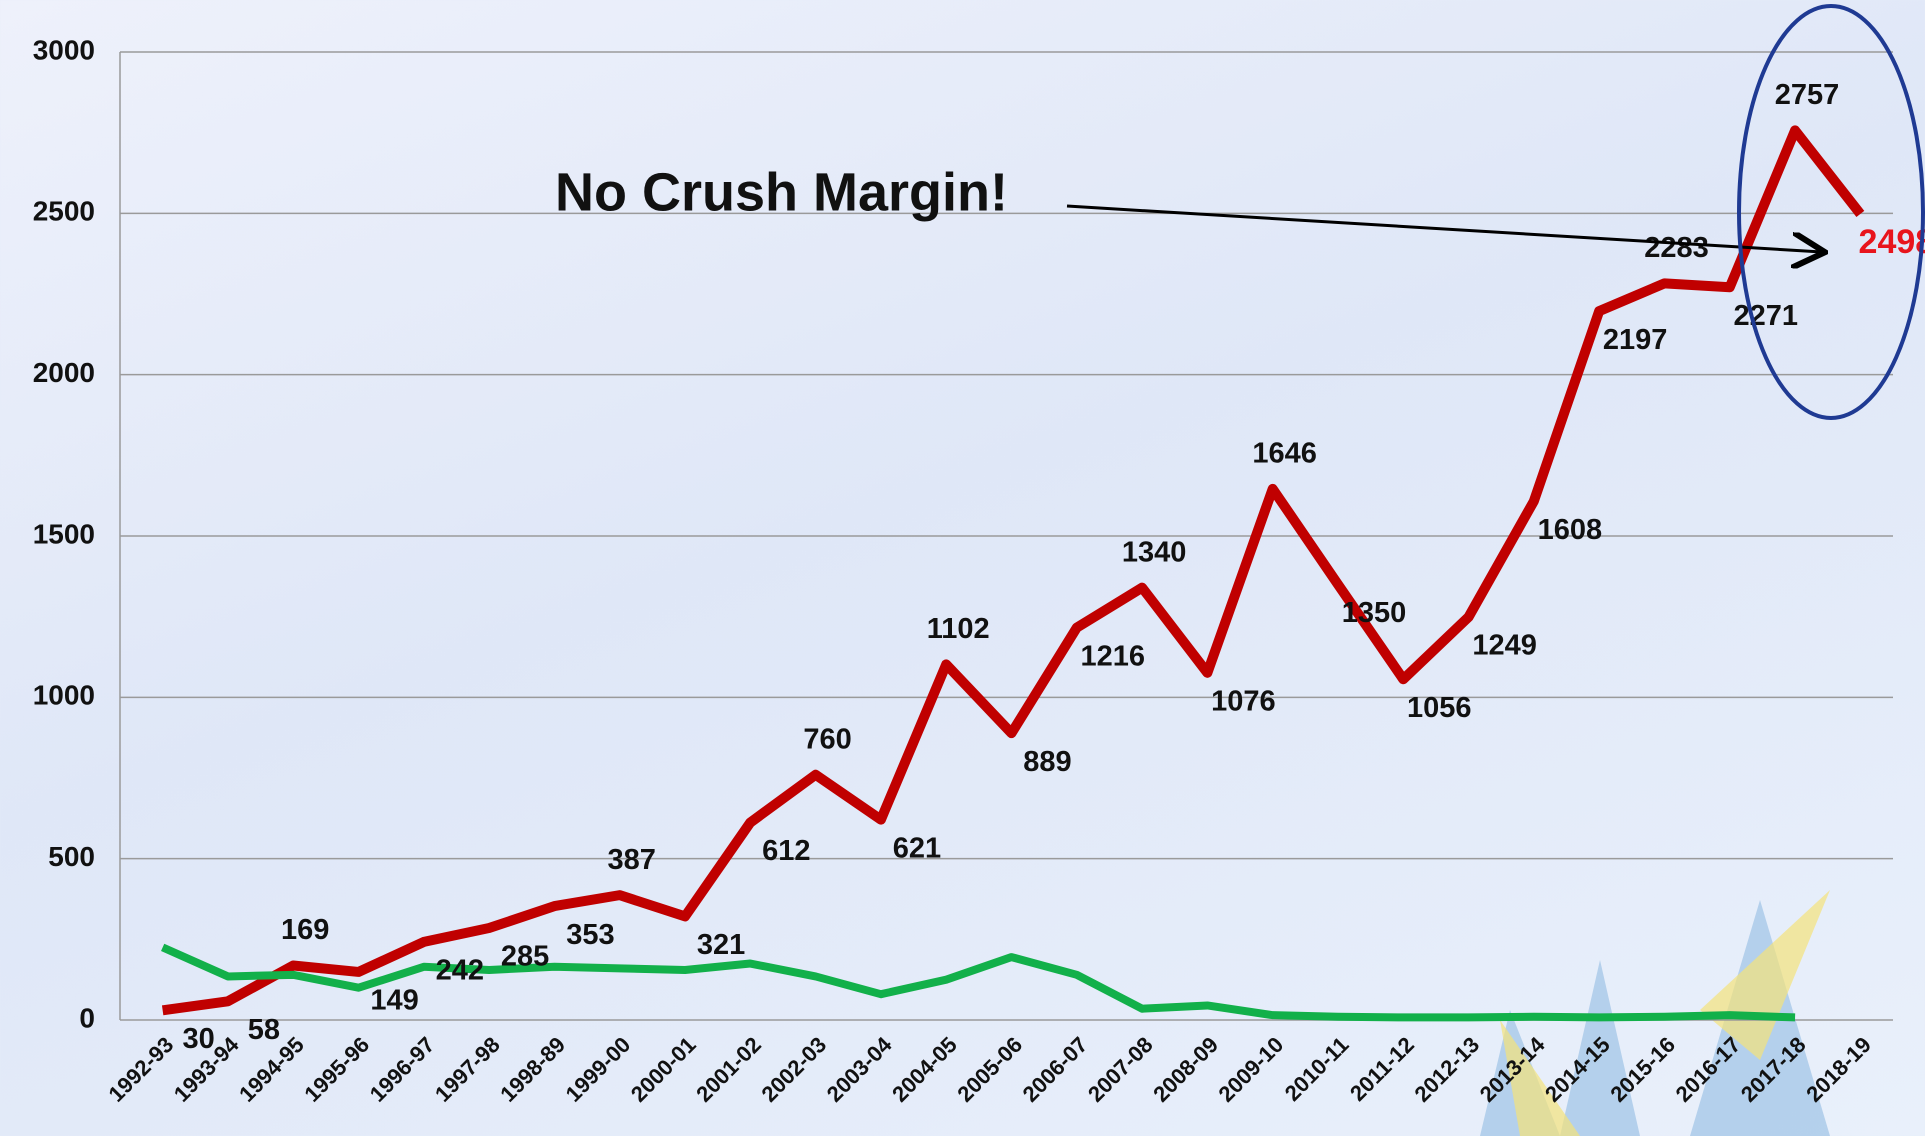 This screenshot has height=1136, width=1925. I want to click on x-tick-label: 2002-03, so click(793, 1069).